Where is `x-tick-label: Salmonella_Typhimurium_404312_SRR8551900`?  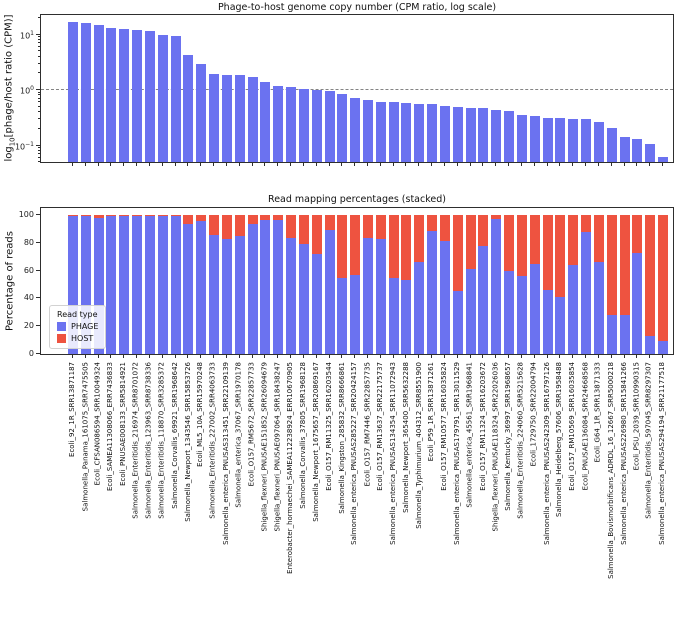 x-tick-label: Salmonella_Typhimurium_404312_SRR8551900 is located at coordinates (418, 445).